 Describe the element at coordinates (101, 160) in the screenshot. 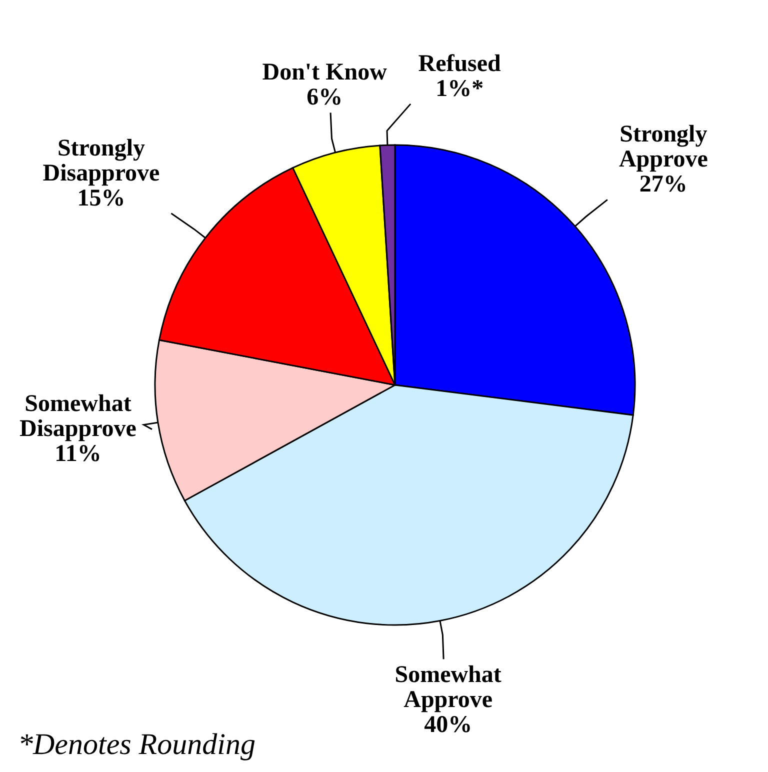

I see `slice-label: Strongly Disapprove` at that location.